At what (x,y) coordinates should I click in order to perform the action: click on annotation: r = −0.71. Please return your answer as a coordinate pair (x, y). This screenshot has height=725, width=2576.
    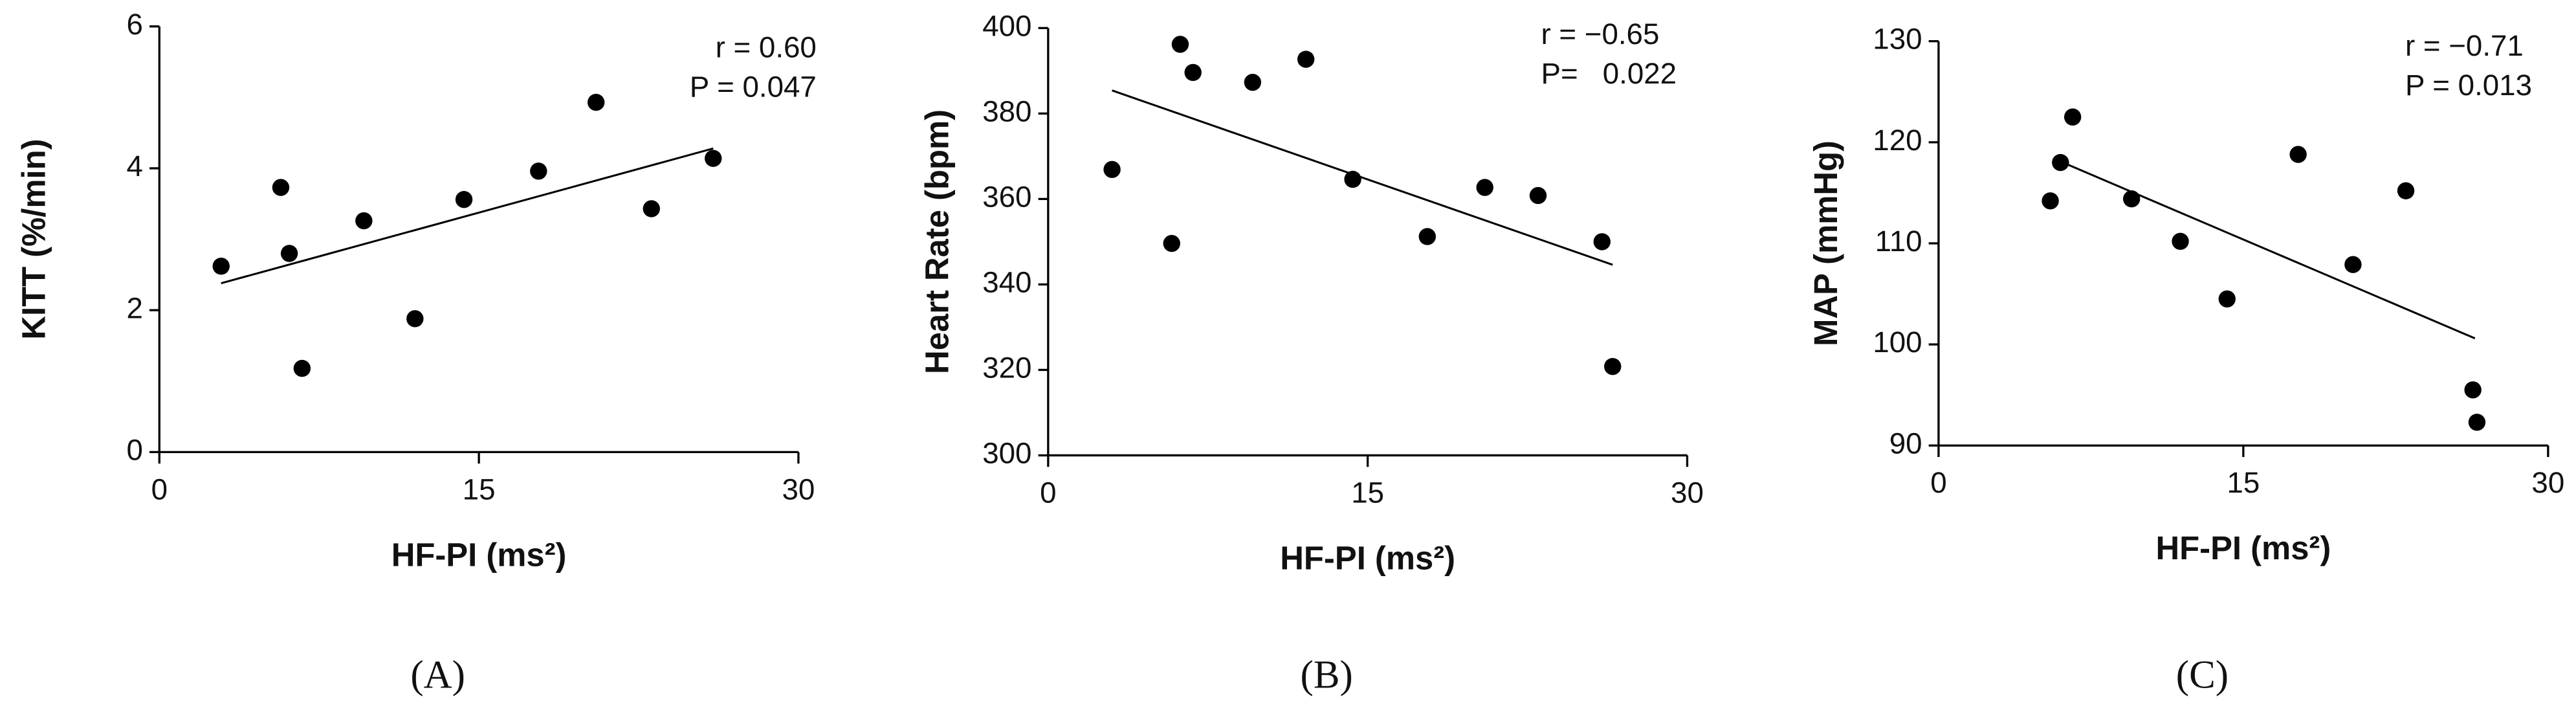
    Looking at the image, I should click on (2465, 45).